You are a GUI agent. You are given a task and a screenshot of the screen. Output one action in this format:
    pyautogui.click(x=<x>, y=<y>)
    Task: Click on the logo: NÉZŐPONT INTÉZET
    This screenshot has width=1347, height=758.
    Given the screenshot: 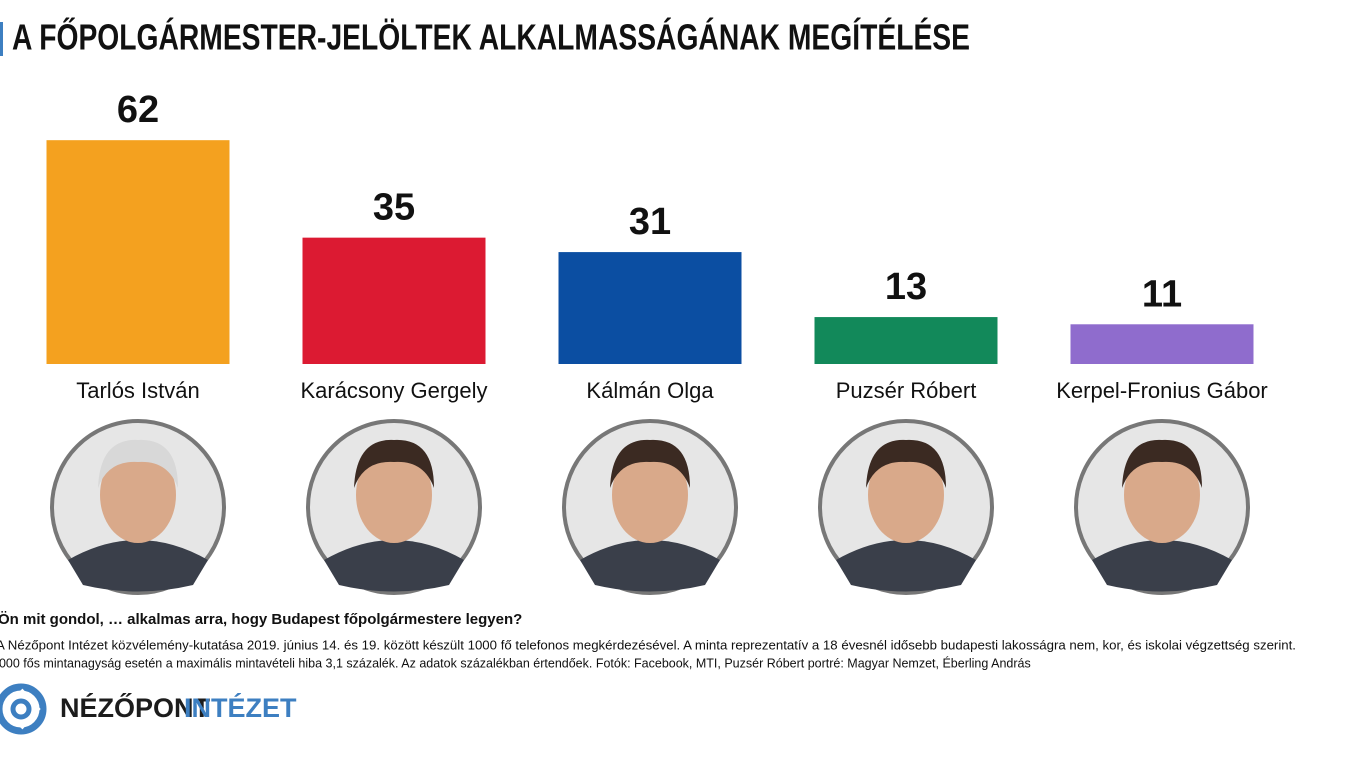 What is the action you would take?
    pyautogui.click(x=148, y=709)
    